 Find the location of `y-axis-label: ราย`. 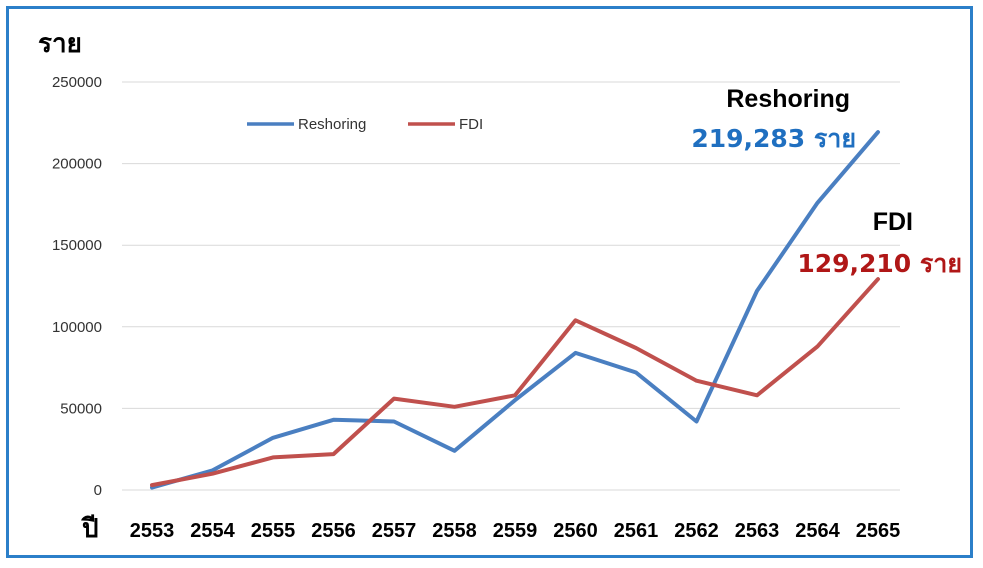

y-axis-label: ราย is located at coordinates (60, 44).